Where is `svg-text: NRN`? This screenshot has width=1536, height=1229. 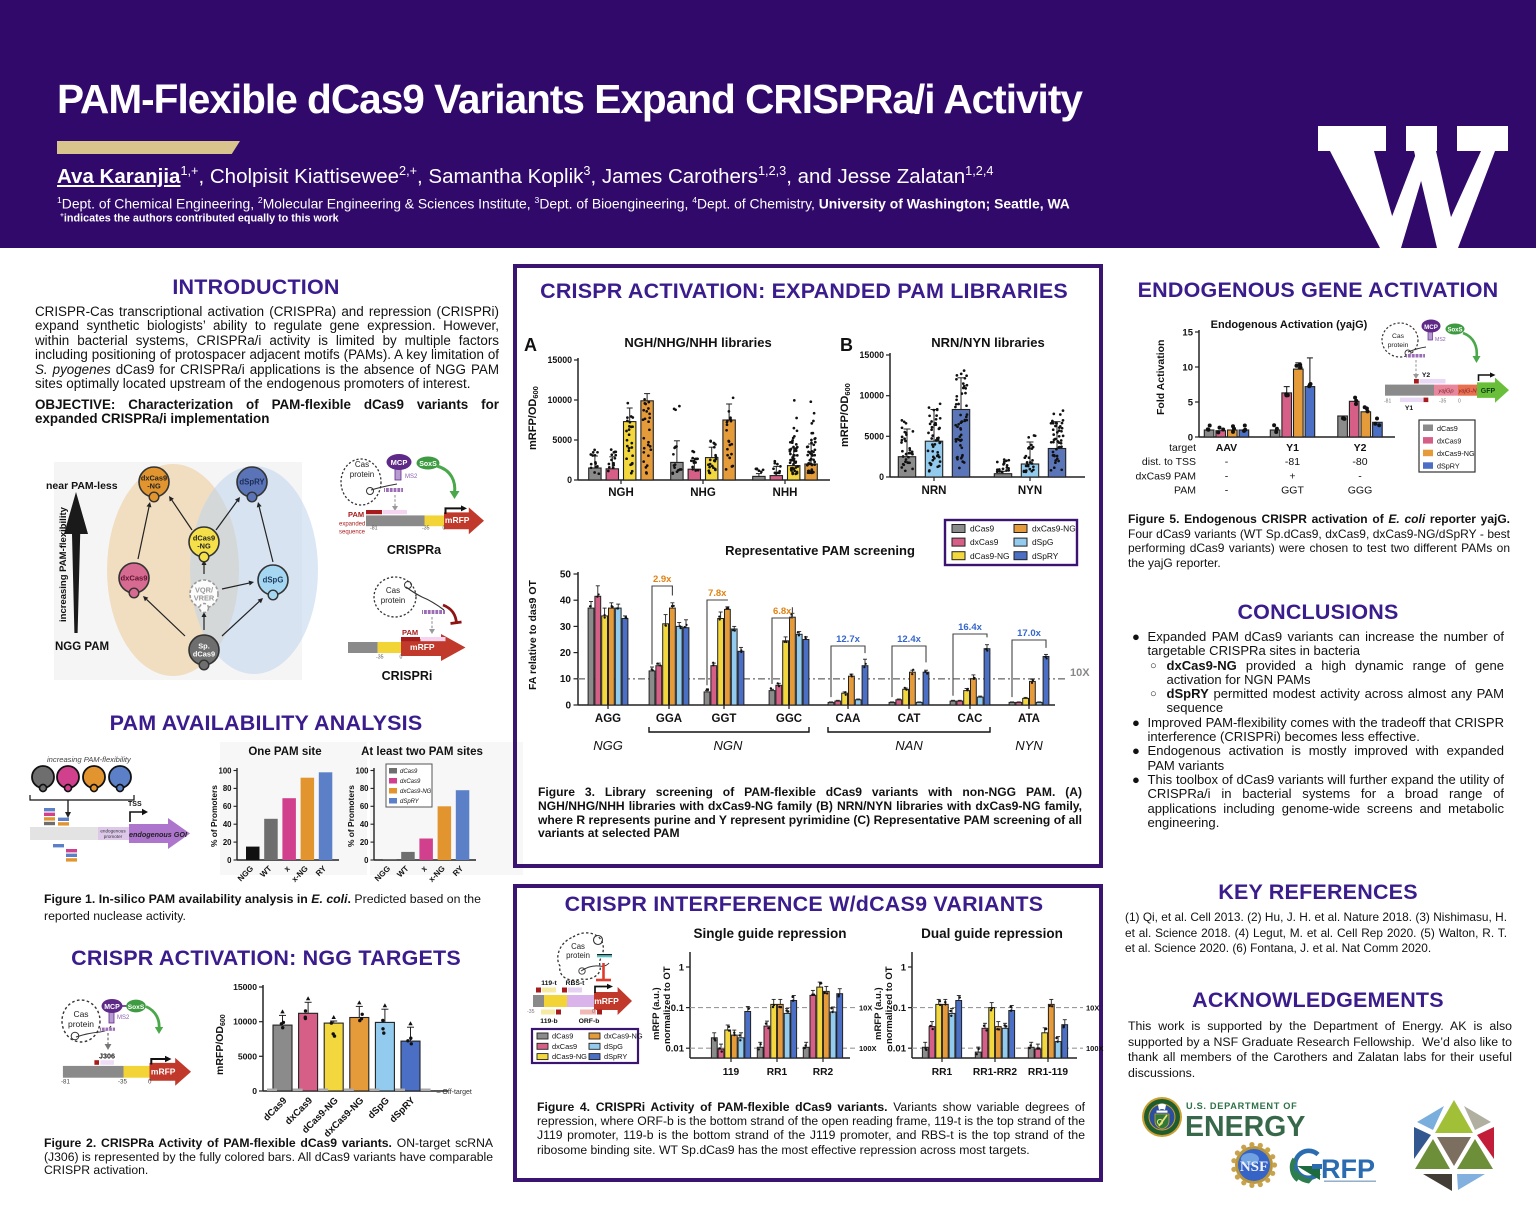 svg-text: NRN is located at coordinates (934, 491).